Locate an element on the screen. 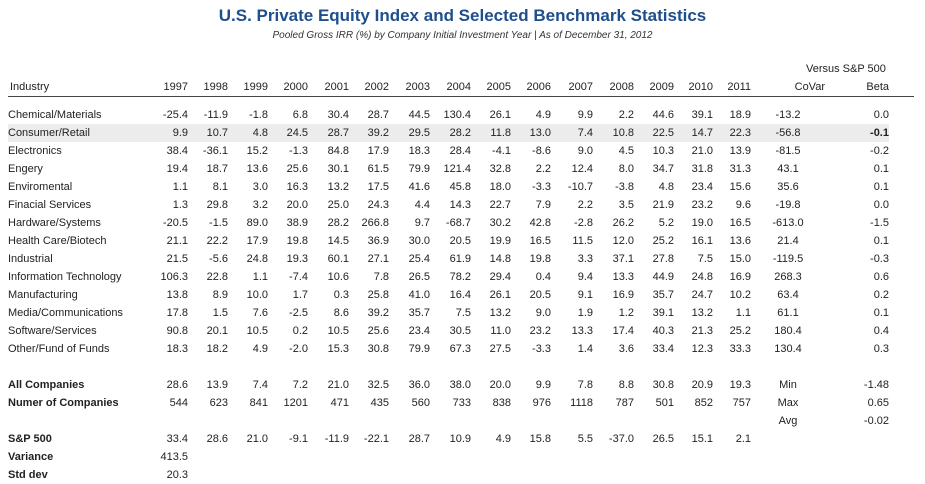 The image size is (925, 484). irr-value: 8.8 is located at coordinates (626, 385).